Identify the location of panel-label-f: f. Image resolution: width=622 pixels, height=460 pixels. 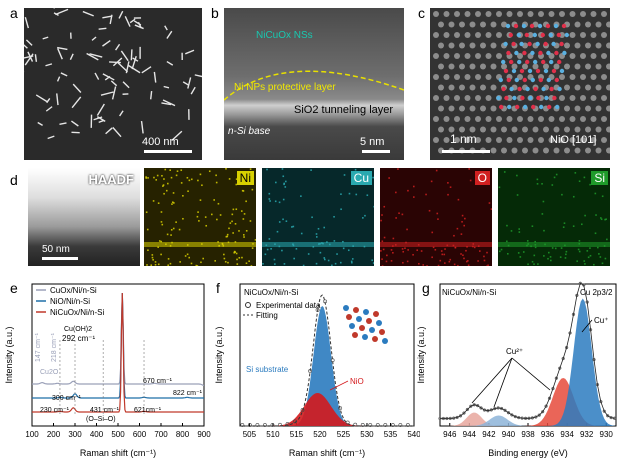
(218, 288).